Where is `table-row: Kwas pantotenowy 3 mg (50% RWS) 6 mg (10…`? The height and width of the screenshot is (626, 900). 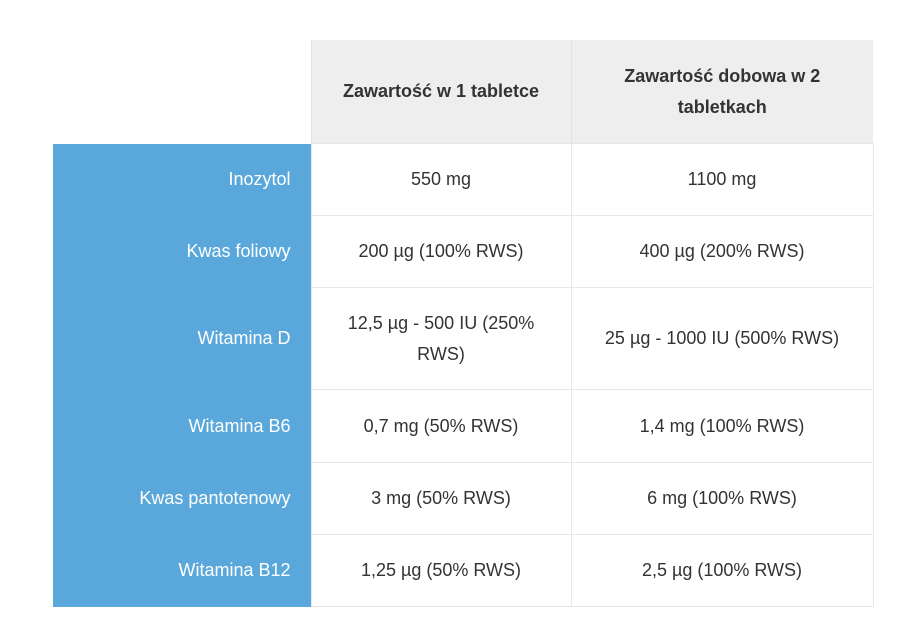
table-row: Kwas pantotenowy 3 mg (50% RWS) 6 mg (10… is located at coordinates (463, 498).